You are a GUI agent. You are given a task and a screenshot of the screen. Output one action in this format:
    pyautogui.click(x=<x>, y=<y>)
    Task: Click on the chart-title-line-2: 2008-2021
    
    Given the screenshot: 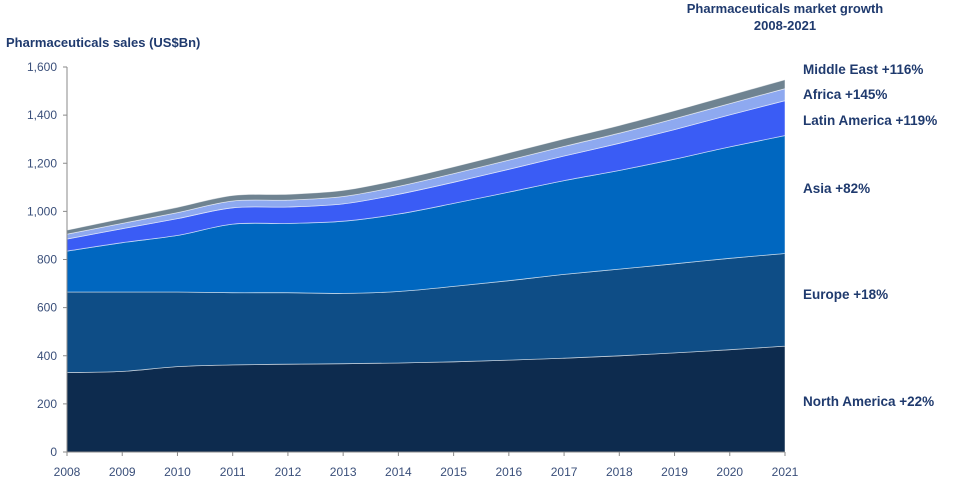 What is the action you would take?
    pyautogui.click(x=785, y=25)
    